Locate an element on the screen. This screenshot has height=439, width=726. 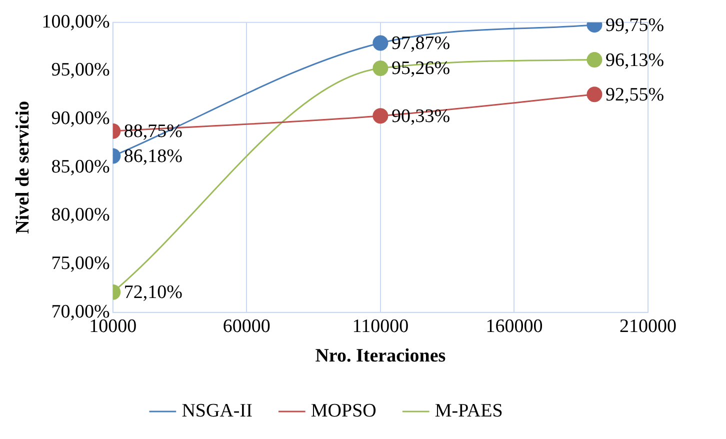
legend-label: M-PAES is located at coordinates (468, 411).